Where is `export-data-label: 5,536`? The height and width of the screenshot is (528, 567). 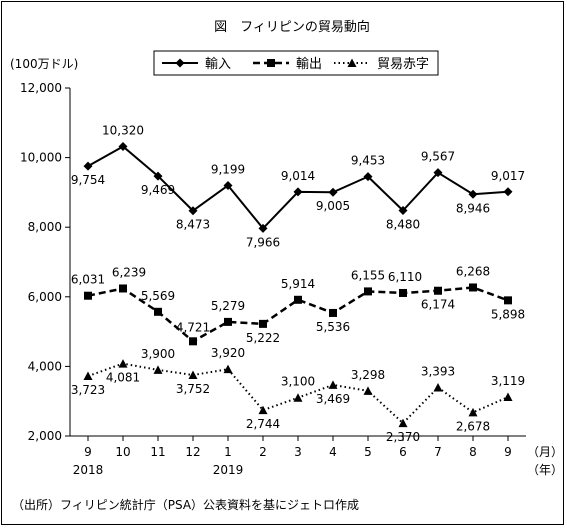
export-data-label: 5,536 is located at coordinates (333, 327).